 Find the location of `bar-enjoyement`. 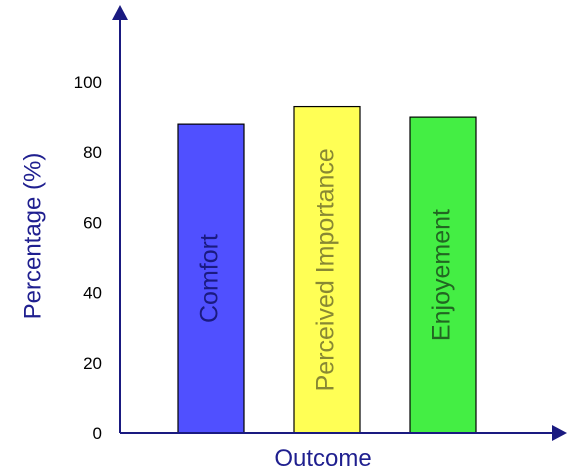

bar-enjoyement is located at coordinates (443, 275).